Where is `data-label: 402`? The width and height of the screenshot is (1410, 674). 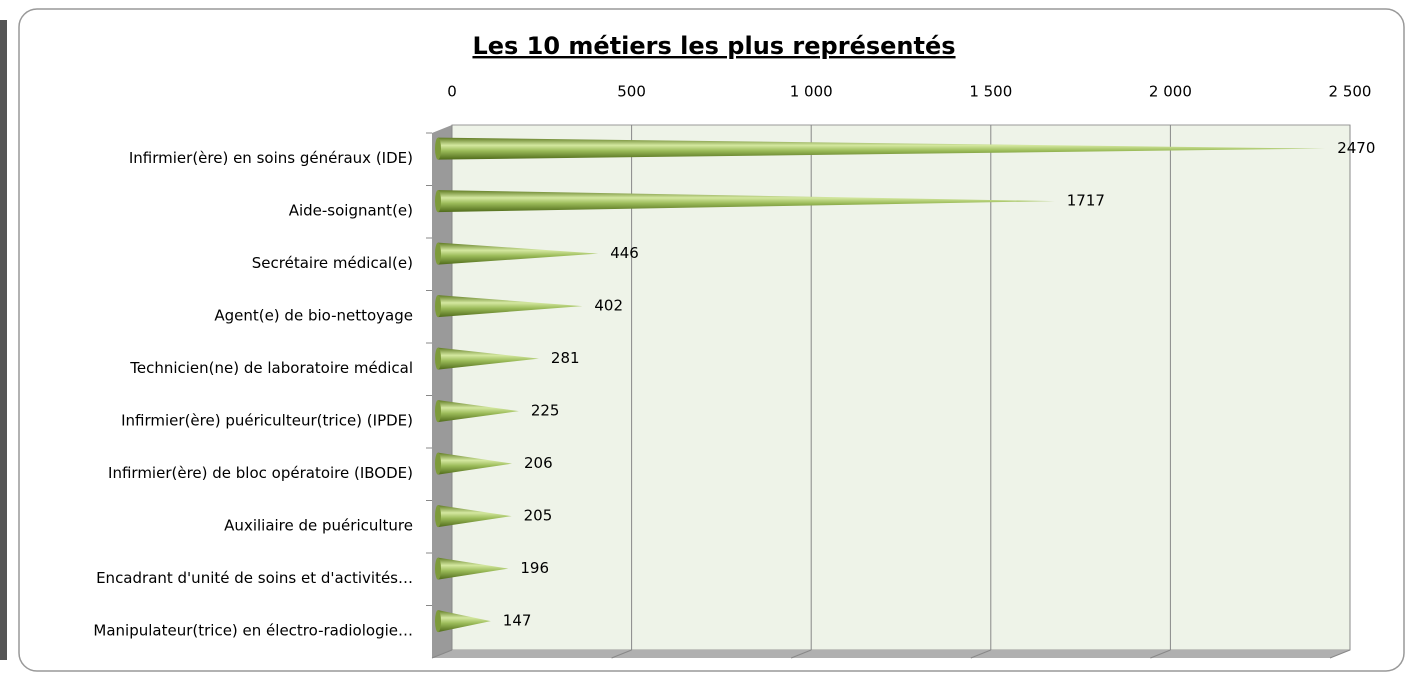 data-label: 402 is located at coordinates (608, 306).